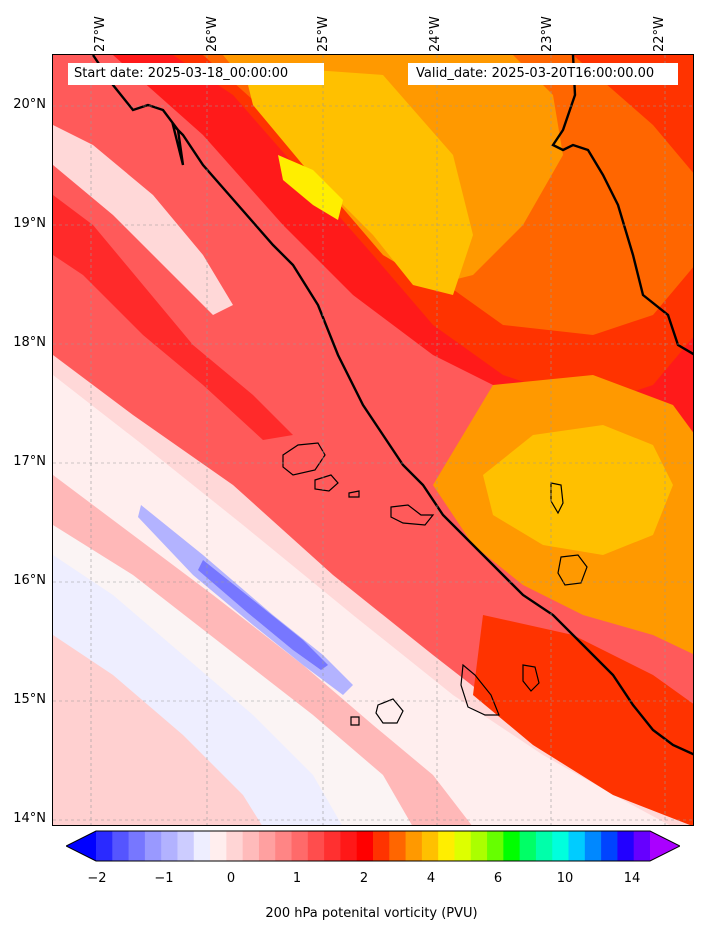 The image size is (703, 935). I want to click on lat-label-14n: 14°N, so click(29, 818).